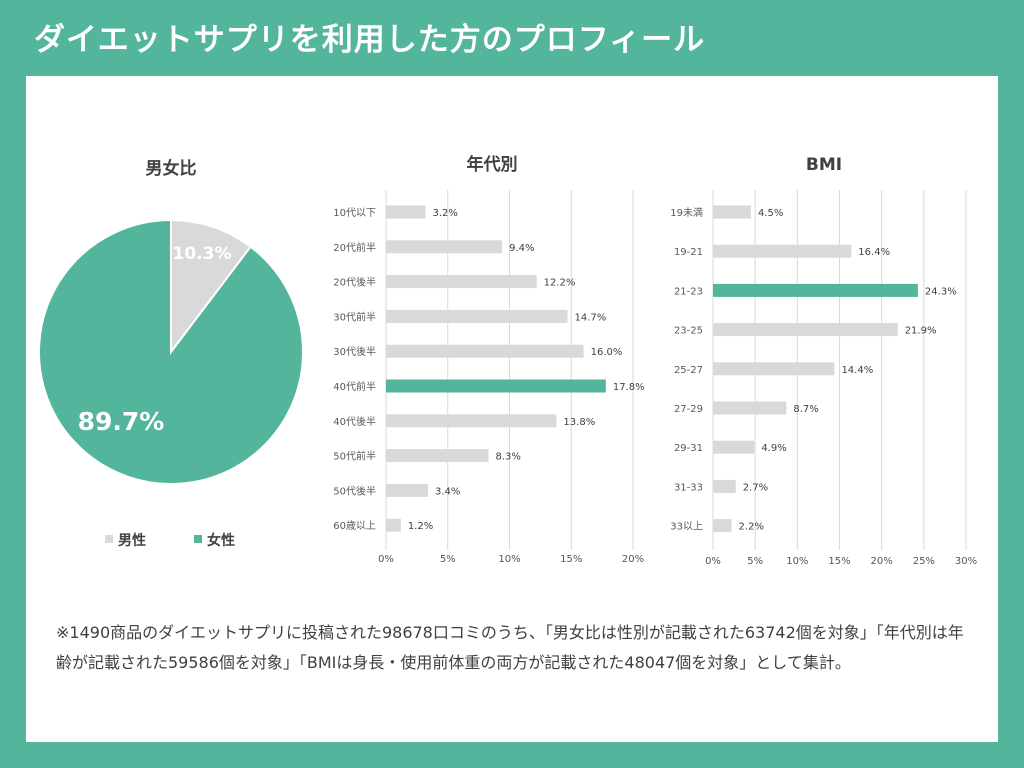  Describe the element at coordinates (797, 561) in the screenshot. I see `bmi-tick-label: 10%` at that location.